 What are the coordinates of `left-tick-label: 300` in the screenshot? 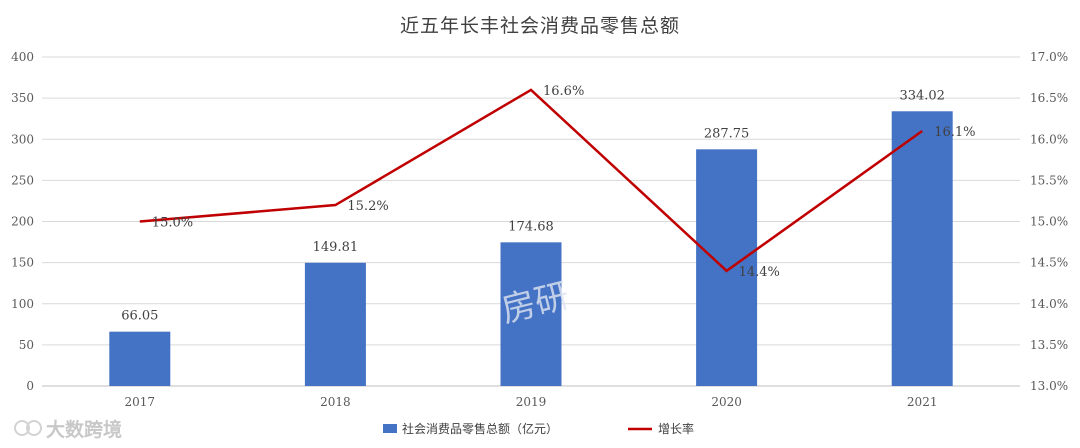 It's located at (22, 139).